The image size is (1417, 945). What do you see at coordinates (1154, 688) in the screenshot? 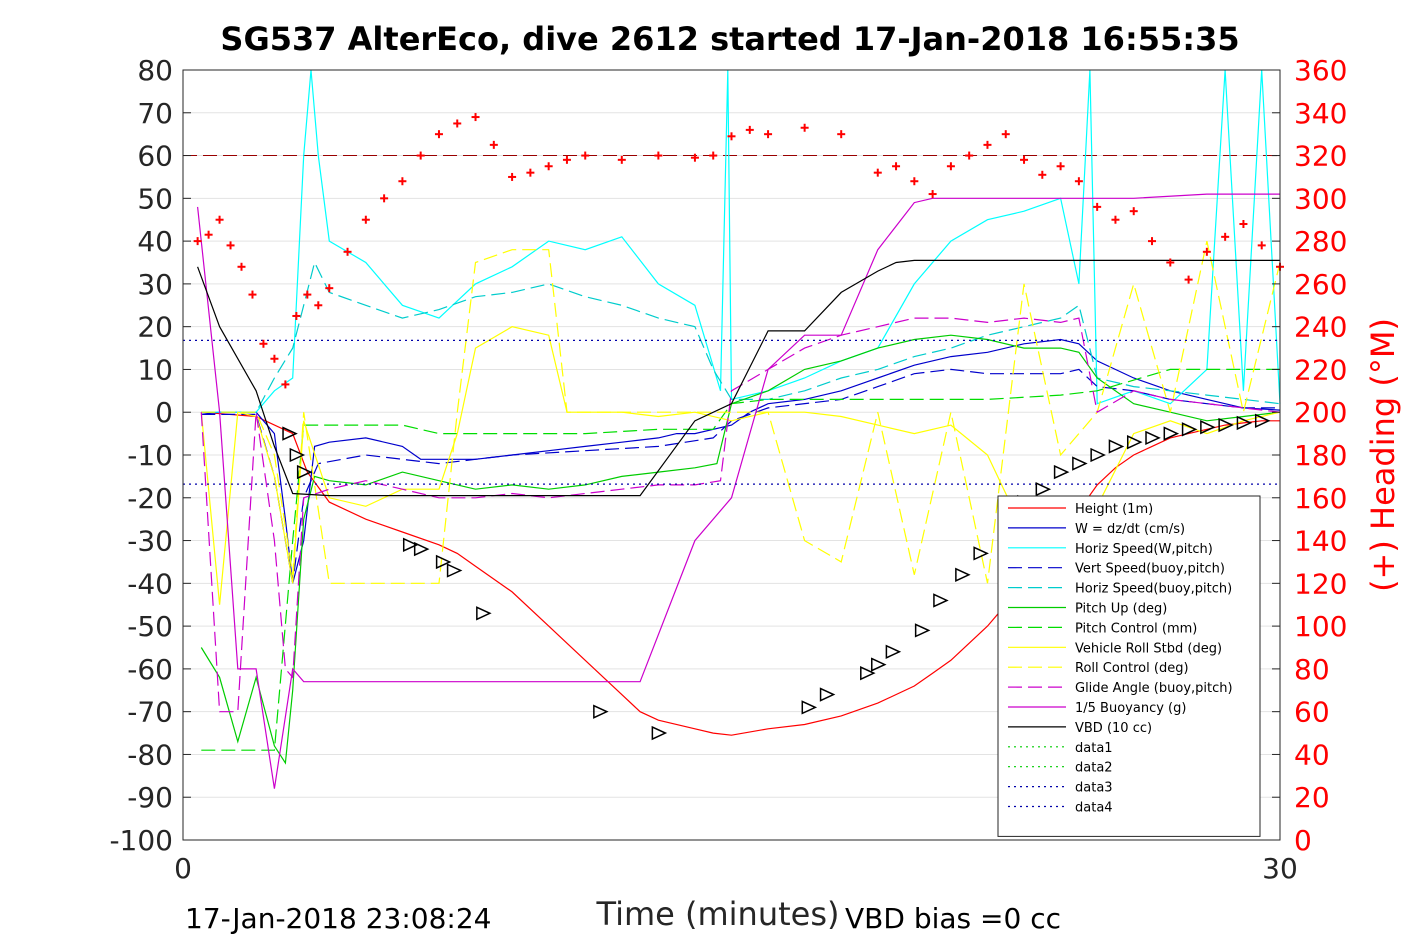
I see `legend-label: Glide Angle (buoy,pitch)` at bounding box center [1154, 688].